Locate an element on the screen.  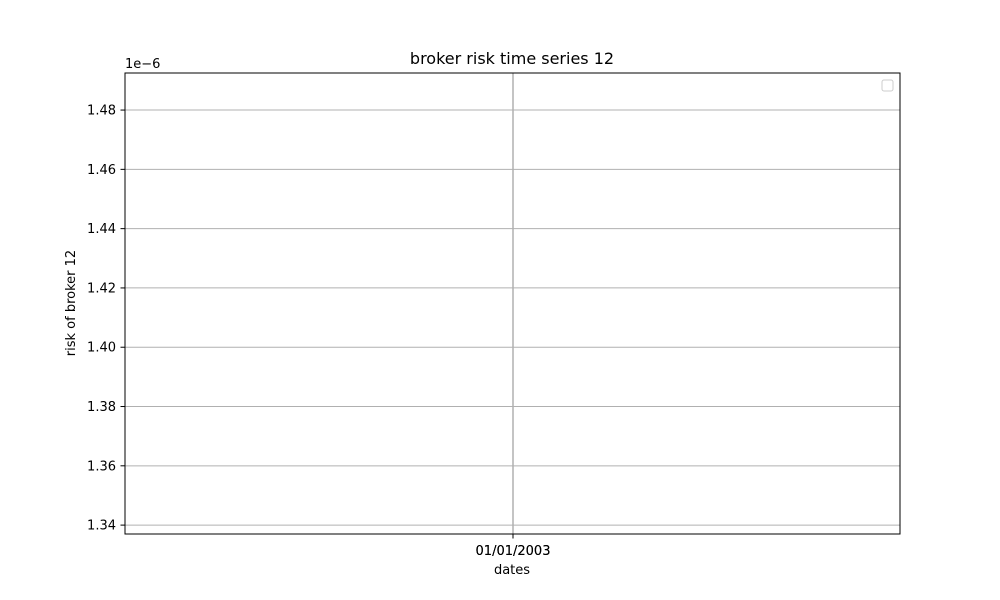
x-axis-label: dates is located at coordinates (512, 570).